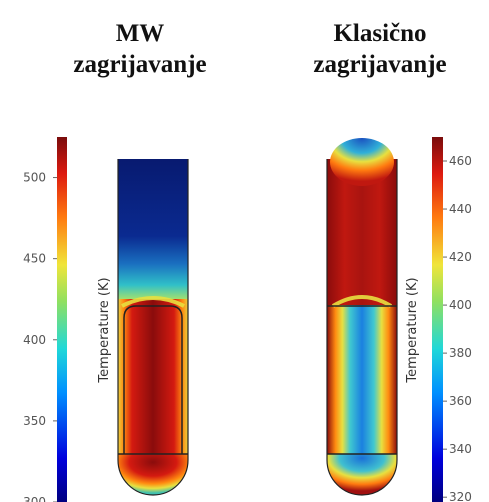 The width and height of the screenshot is (489, 502). I want to click on colorbar-tick-label: 460, so click(460, 161).